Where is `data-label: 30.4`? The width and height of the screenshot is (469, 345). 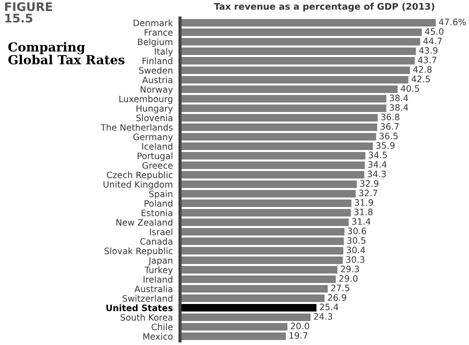
data-label: 30.4 is located at coordinates (356, 250).